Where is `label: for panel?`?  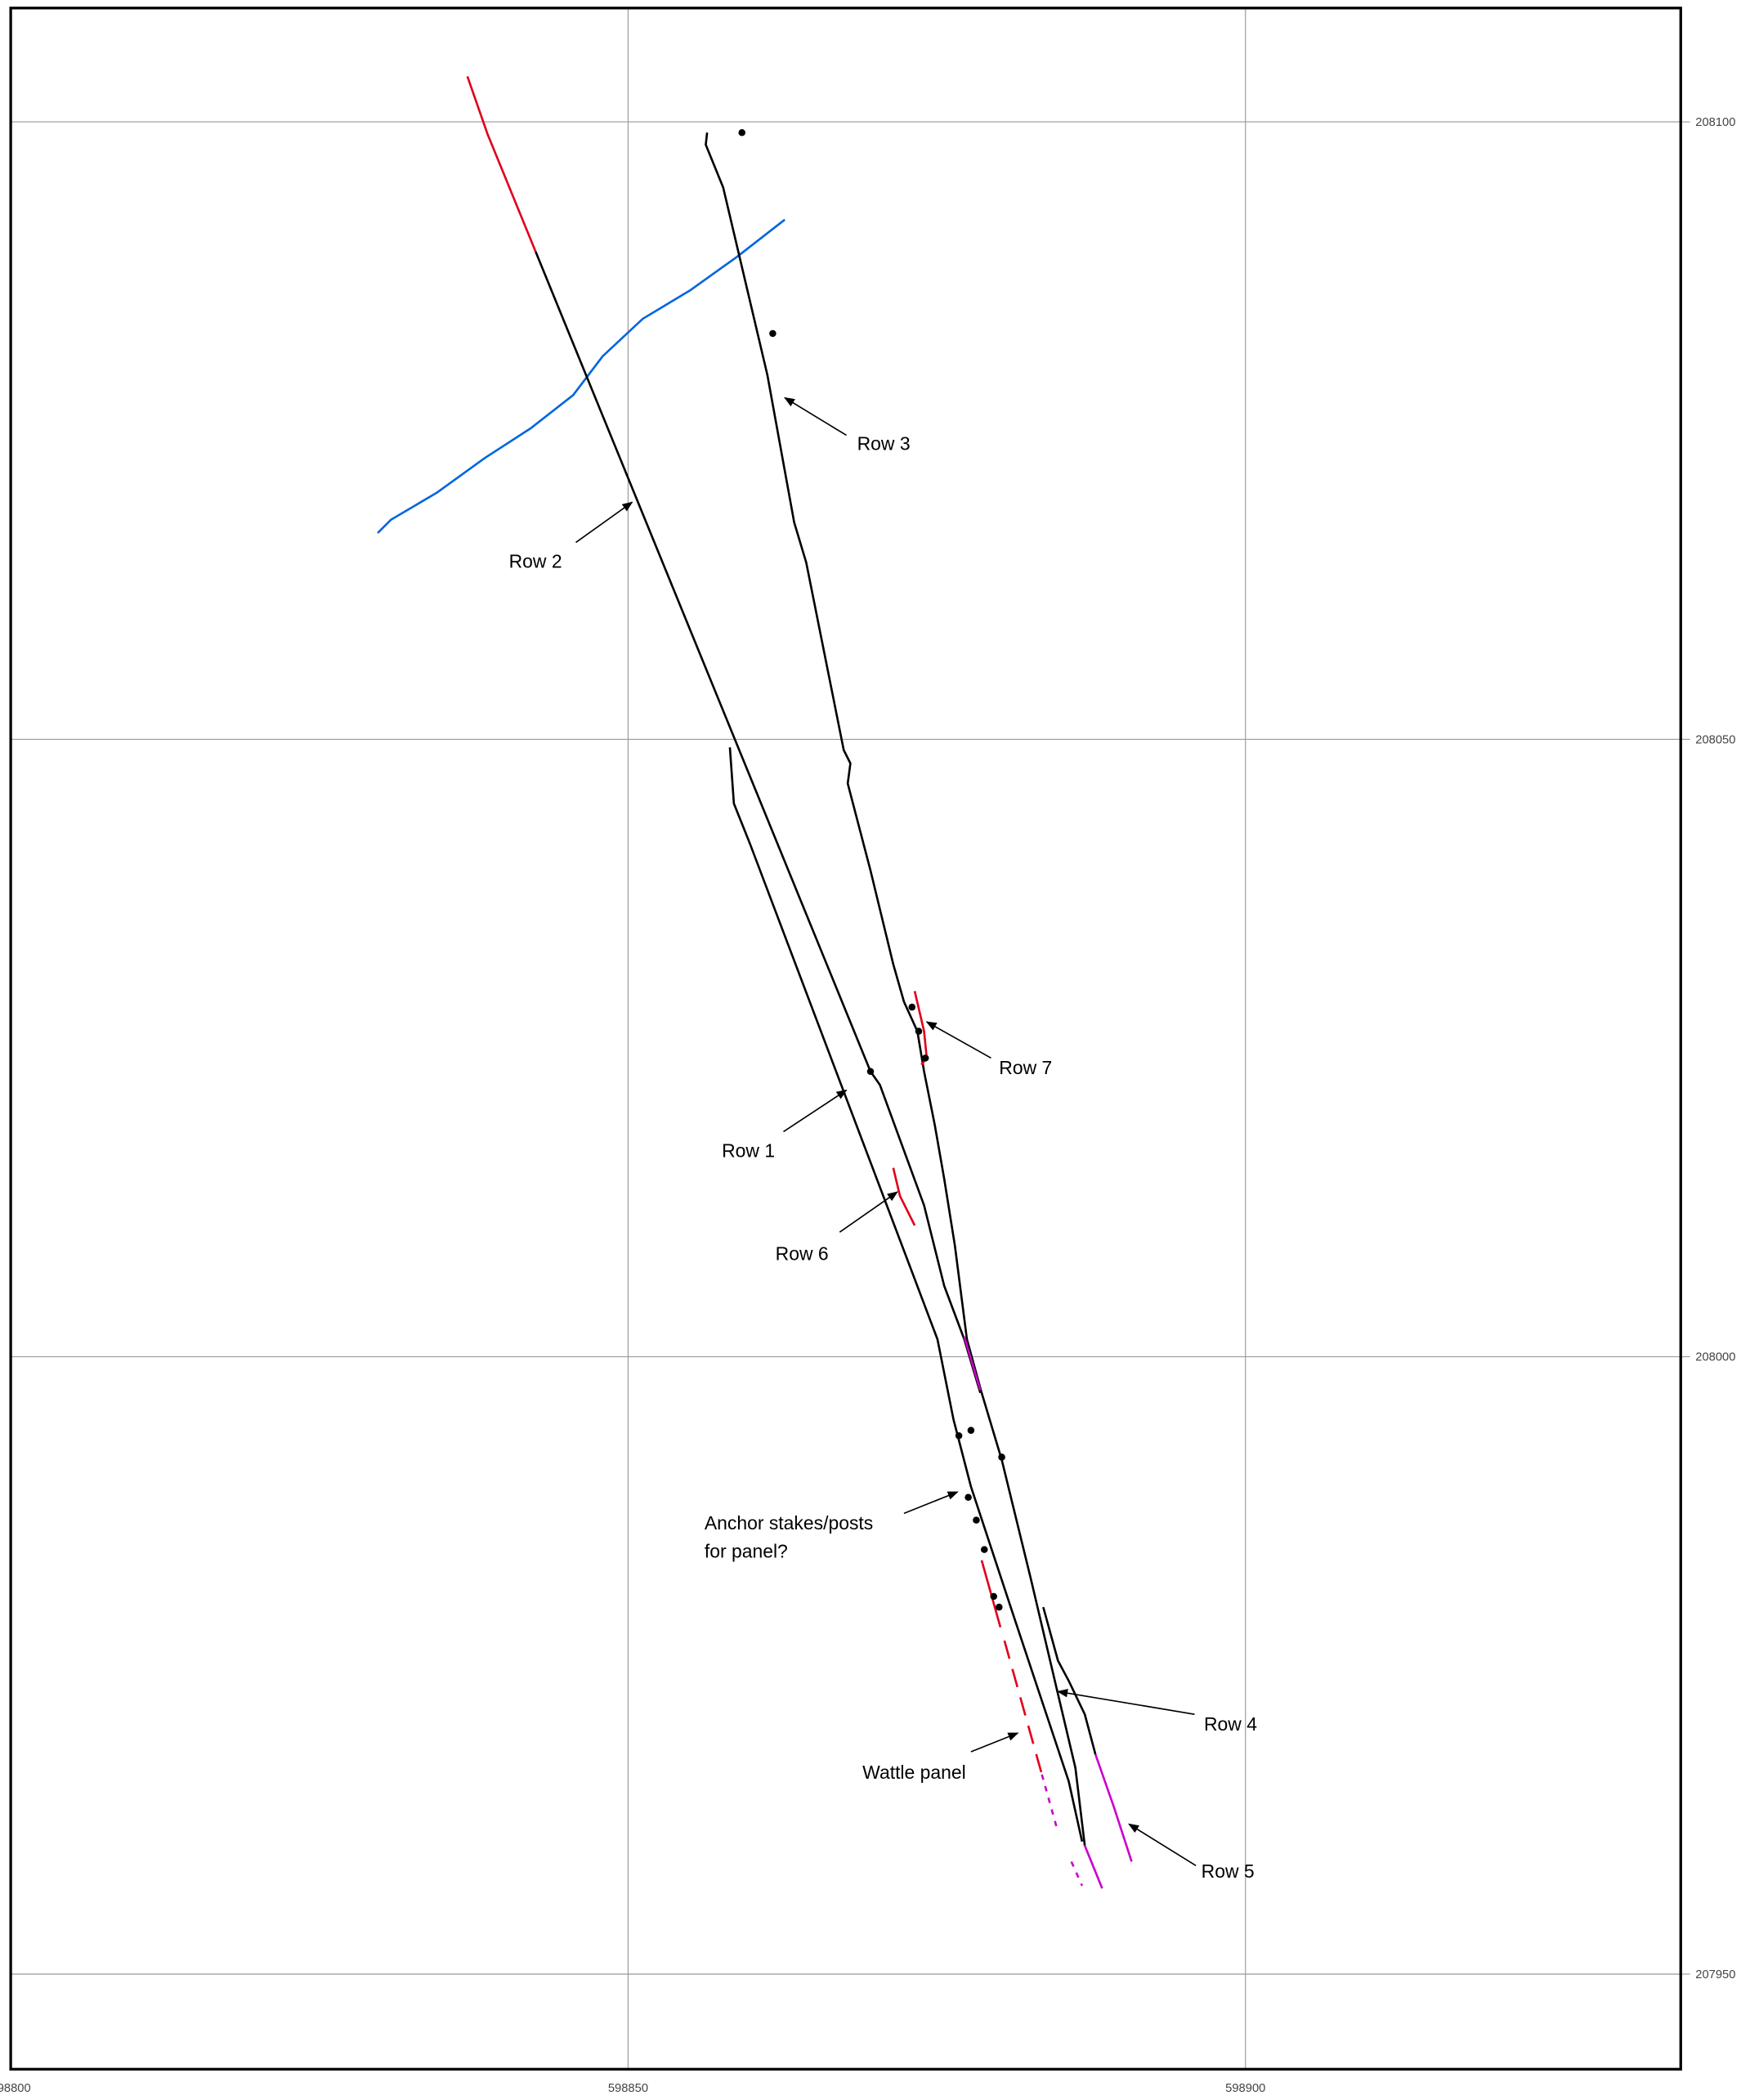 label: for panel? is located at coordinates (746, 1550).